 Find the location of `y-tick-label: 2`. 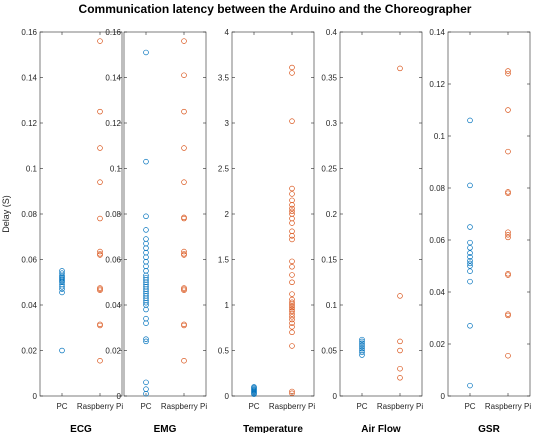

y-tick-label: 2 is located at coordinates (227, 214).